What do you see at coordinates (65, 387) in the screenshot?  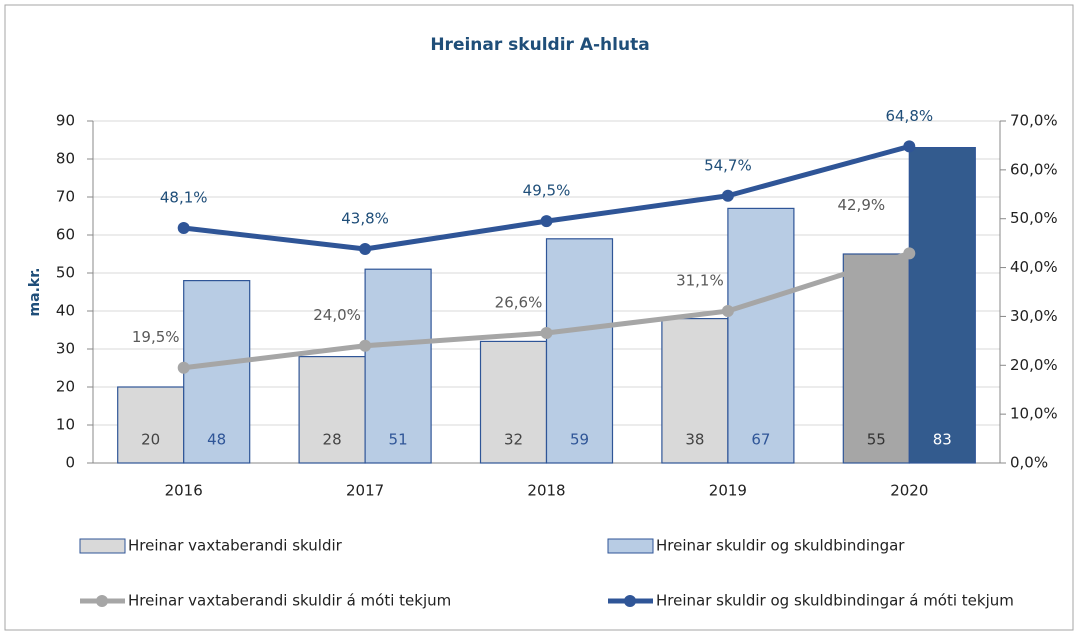 I see `y-tick-label: 20` at bounding box center [65, 387].